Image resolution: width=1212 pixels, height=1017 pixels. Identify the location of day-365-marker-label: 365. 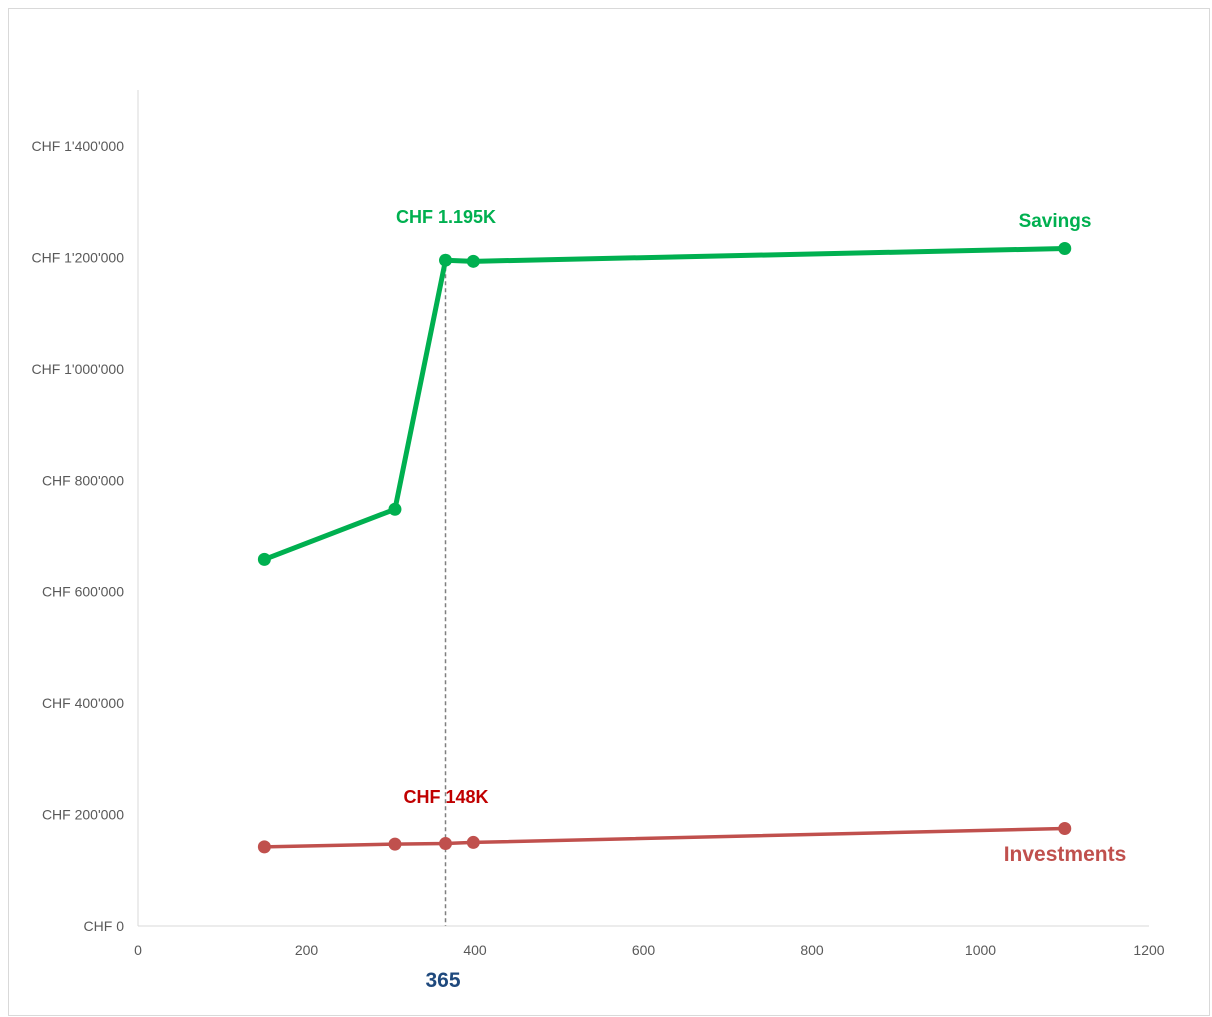
(442, 980).